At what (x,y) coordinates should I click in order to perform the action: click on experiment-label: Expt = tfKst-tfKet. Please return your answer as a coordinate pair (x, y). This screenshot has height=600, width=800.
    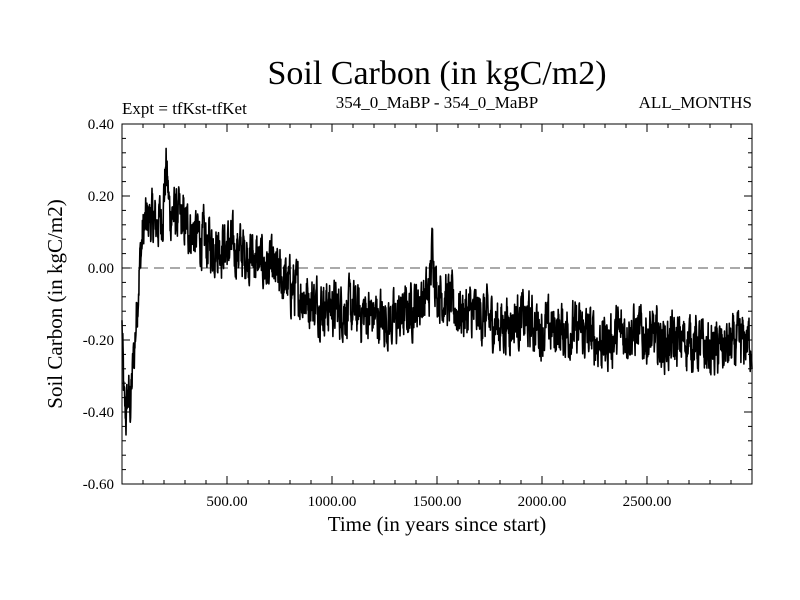
    Looking at the image, I should click on (184, 108).